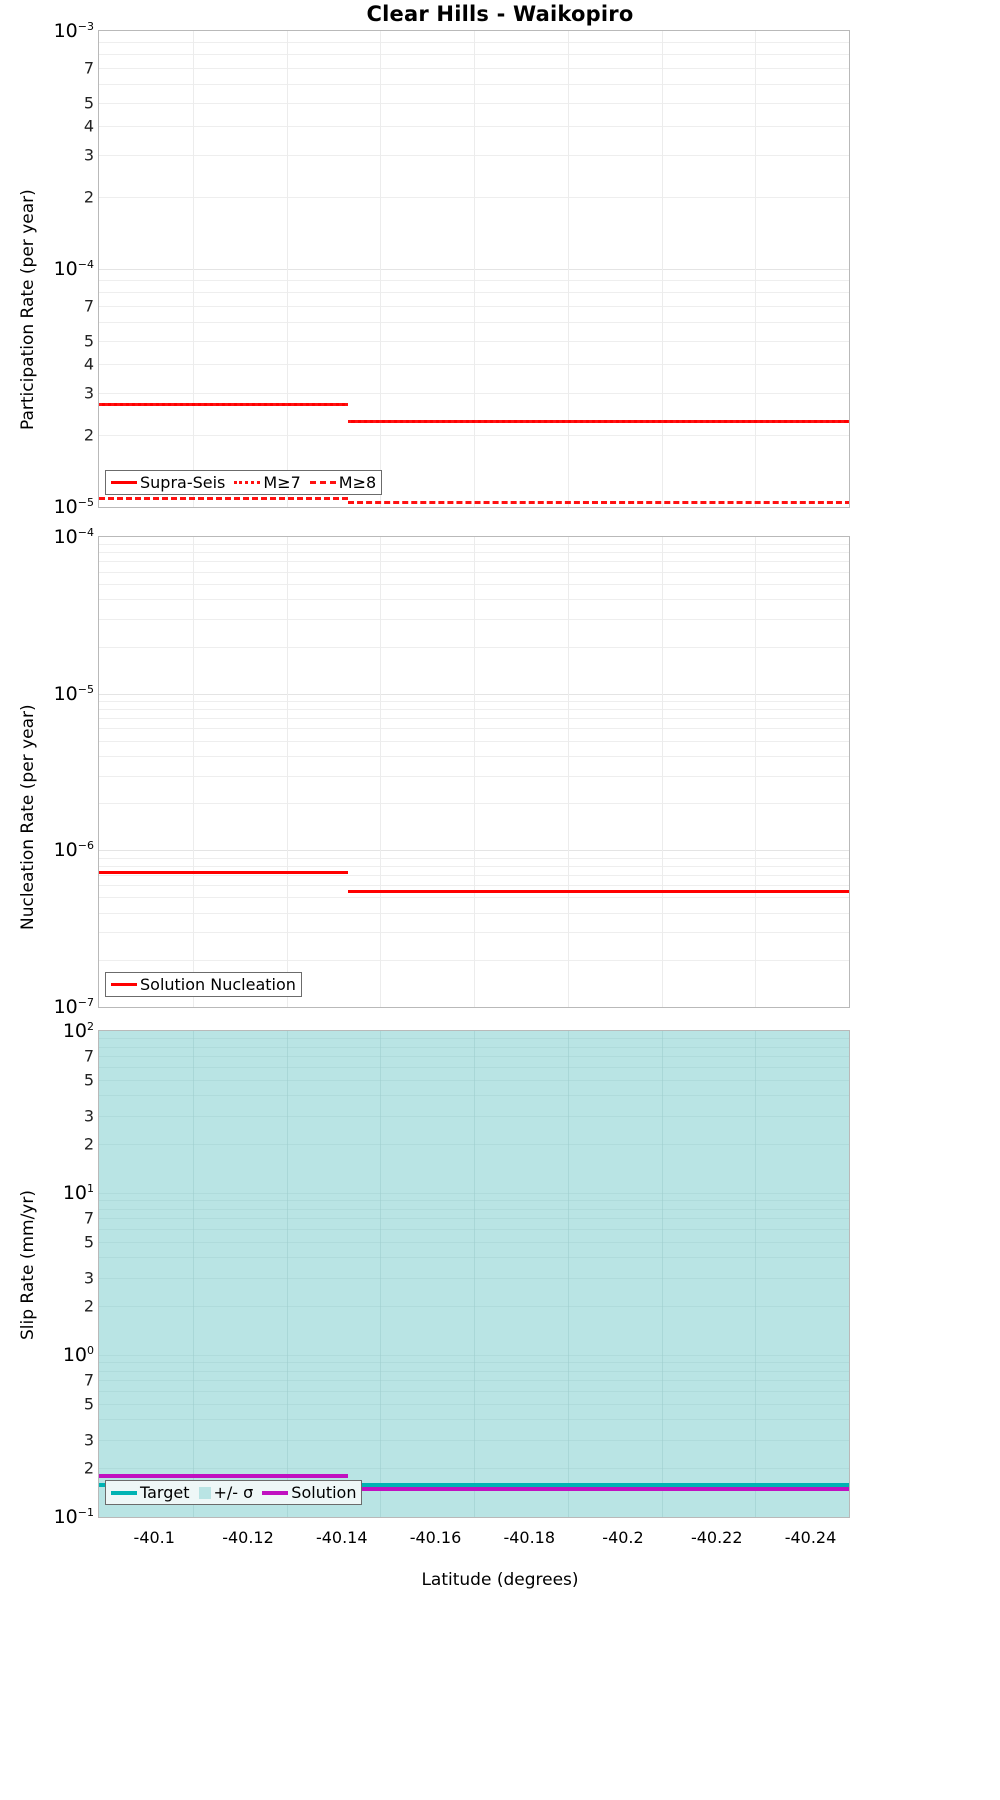 The width and height of the screenshot is (1000, 1800). I want to click on series-solution-a, so click(223, 1476).